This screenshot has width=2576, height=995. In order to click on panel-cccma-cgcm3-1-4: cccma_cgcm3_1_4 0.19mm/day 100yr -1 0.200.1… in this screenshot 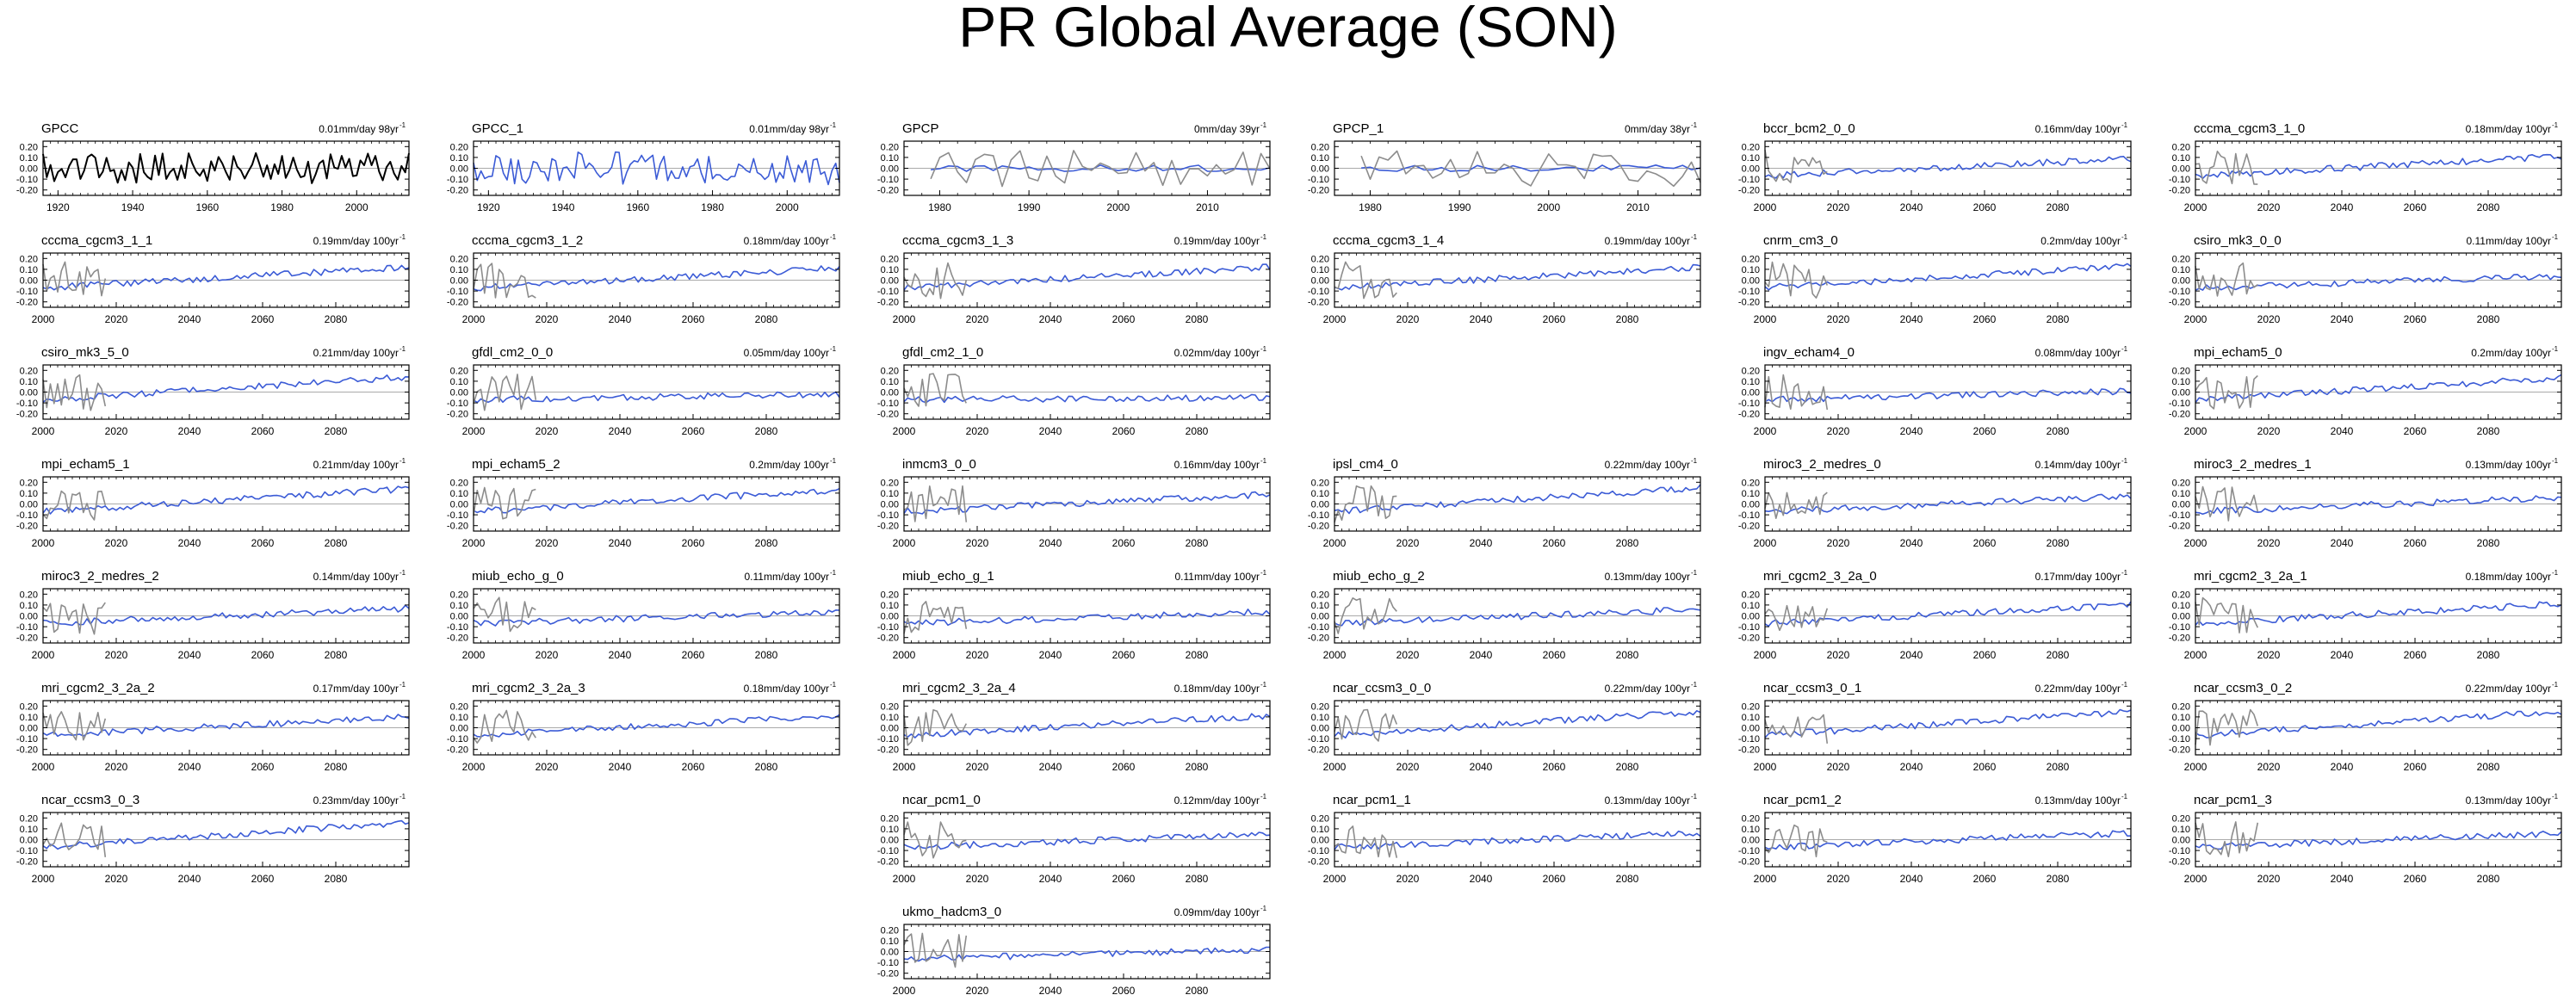, I will do `click(1504, 279)`.